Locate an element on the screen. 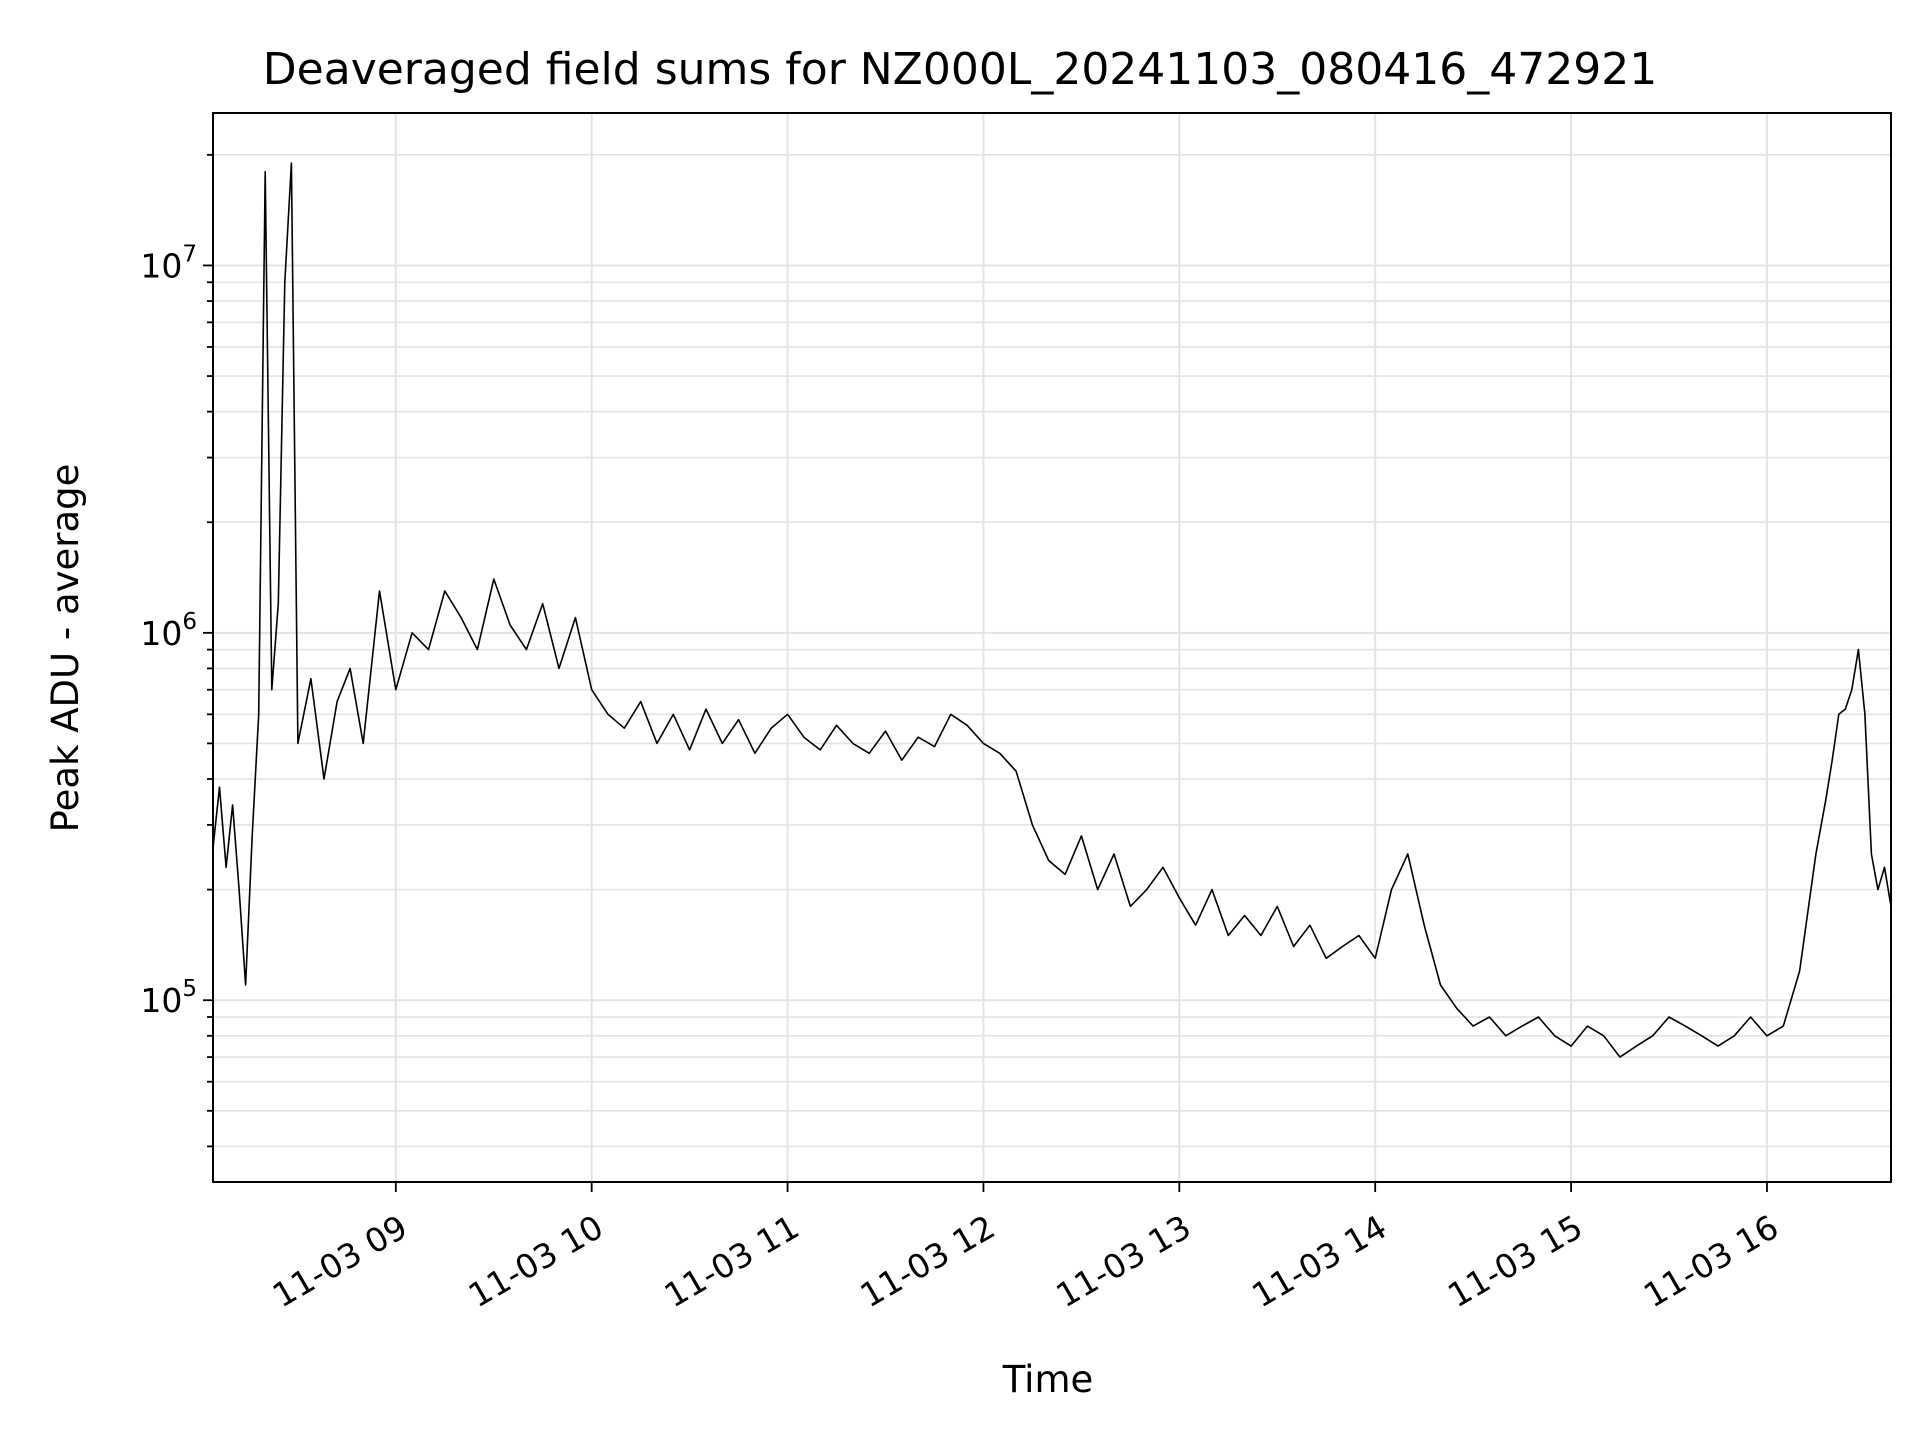 The image size is (1920, 1440). x-tick-label: 11-03 11 is located at coordinates (732, 1261).